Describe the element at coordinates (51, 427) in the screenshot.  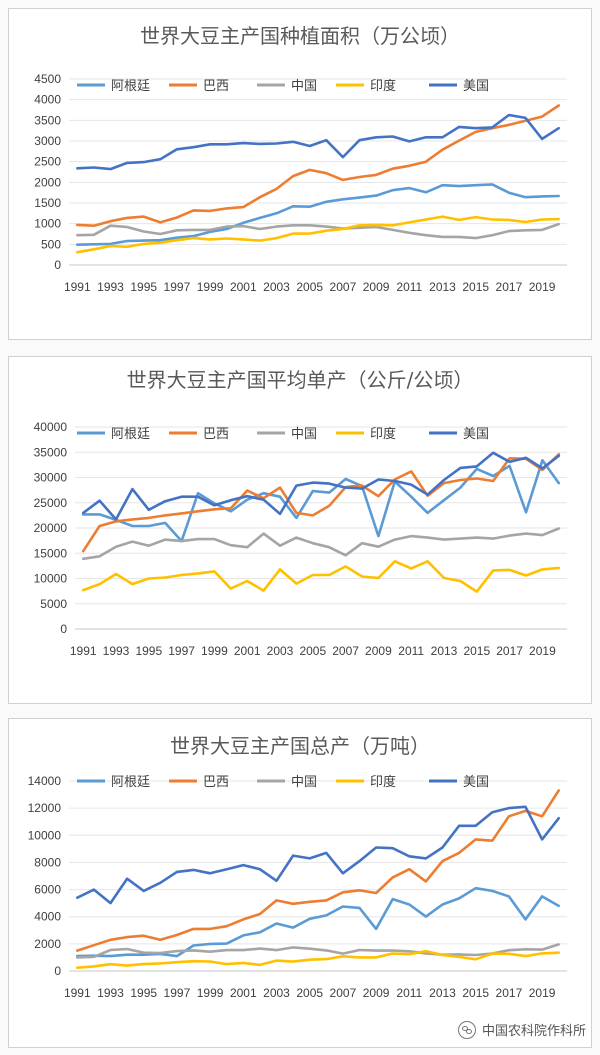
I see `y-tick-label: 40000` at that location.